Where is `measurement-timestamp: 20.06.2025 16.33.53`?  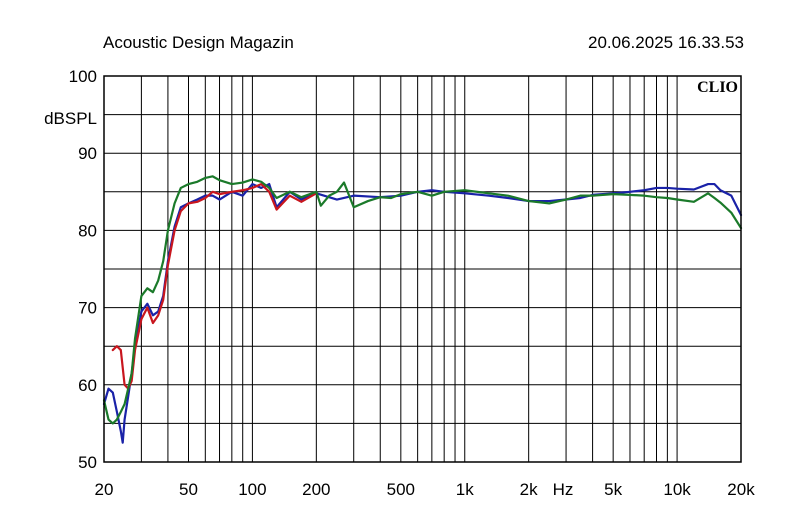 measurement-timestamp: 20.06.2025 16.33.53 is located at coordinates (666, 42).